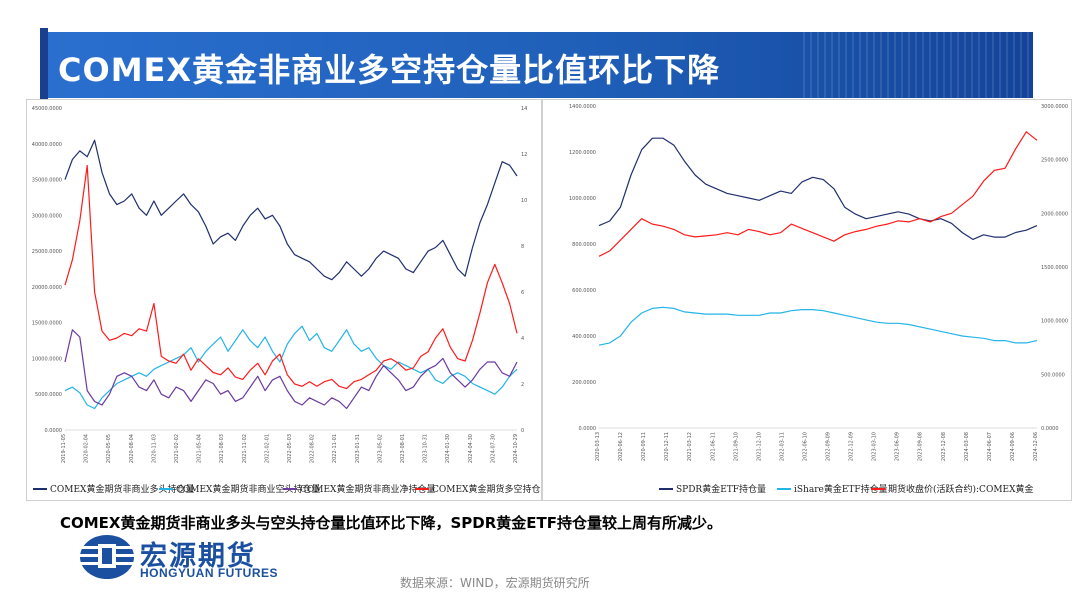  Describe the element at coordinates (921, 446) in the screenshot. I see `x-tick-label: 2023-09-08` at that location.